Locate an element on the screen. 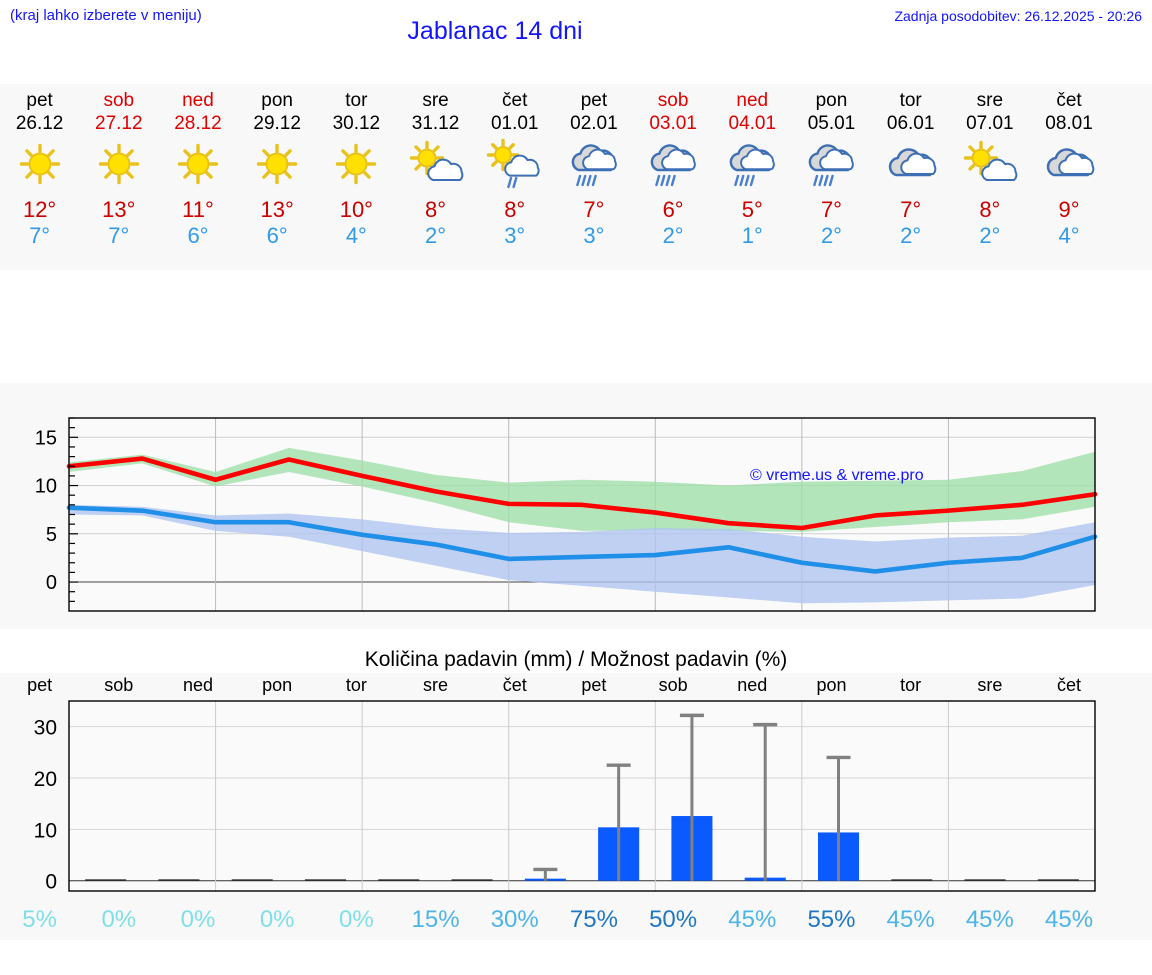 Image resolution: width=1152 pixels, height=975 pixels. day-column: pon 05.01 7° 2° is located at coordinates (831, 177).